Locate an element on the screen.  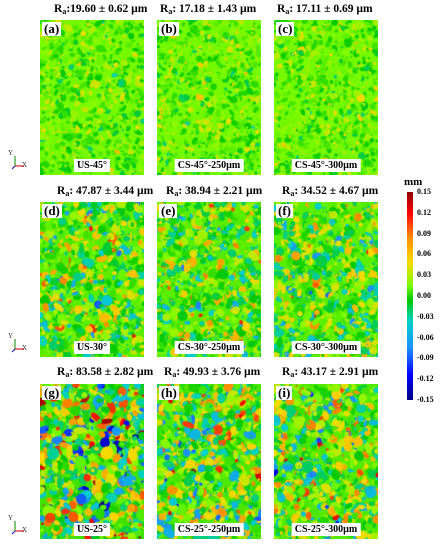
panel-letter-h: (h) is located at coordinates (169, 392).